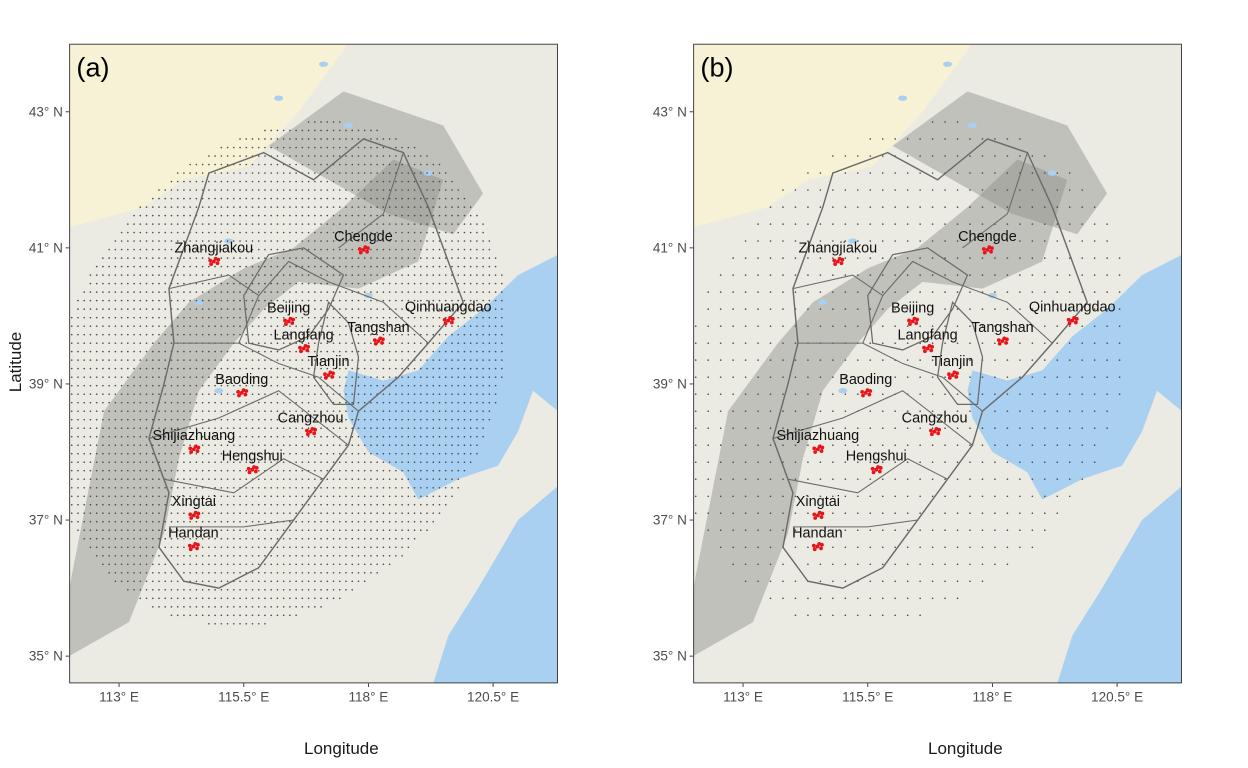 Image resolution: width=1248 pixels, height=768 pixels. Describe the element at coordinates (972, 125) in the screenshot. I see `lake` at that location.